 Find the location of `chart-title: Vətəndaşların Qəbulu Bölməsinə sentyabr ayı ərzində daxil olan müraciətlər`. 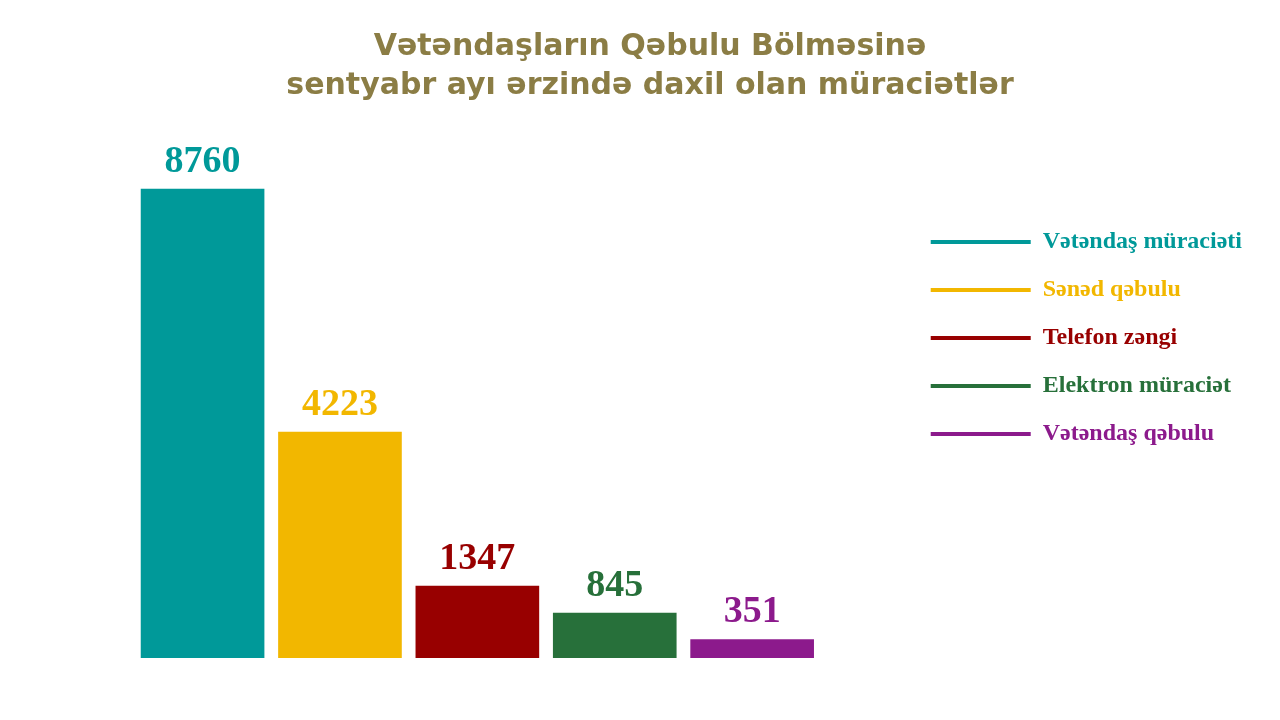

chart-title: Vətəndaşların Qəbulu Bölməsinə sentyabr ayı ərzində daxil olan müraciətlər is located at coordinates (650, 64).